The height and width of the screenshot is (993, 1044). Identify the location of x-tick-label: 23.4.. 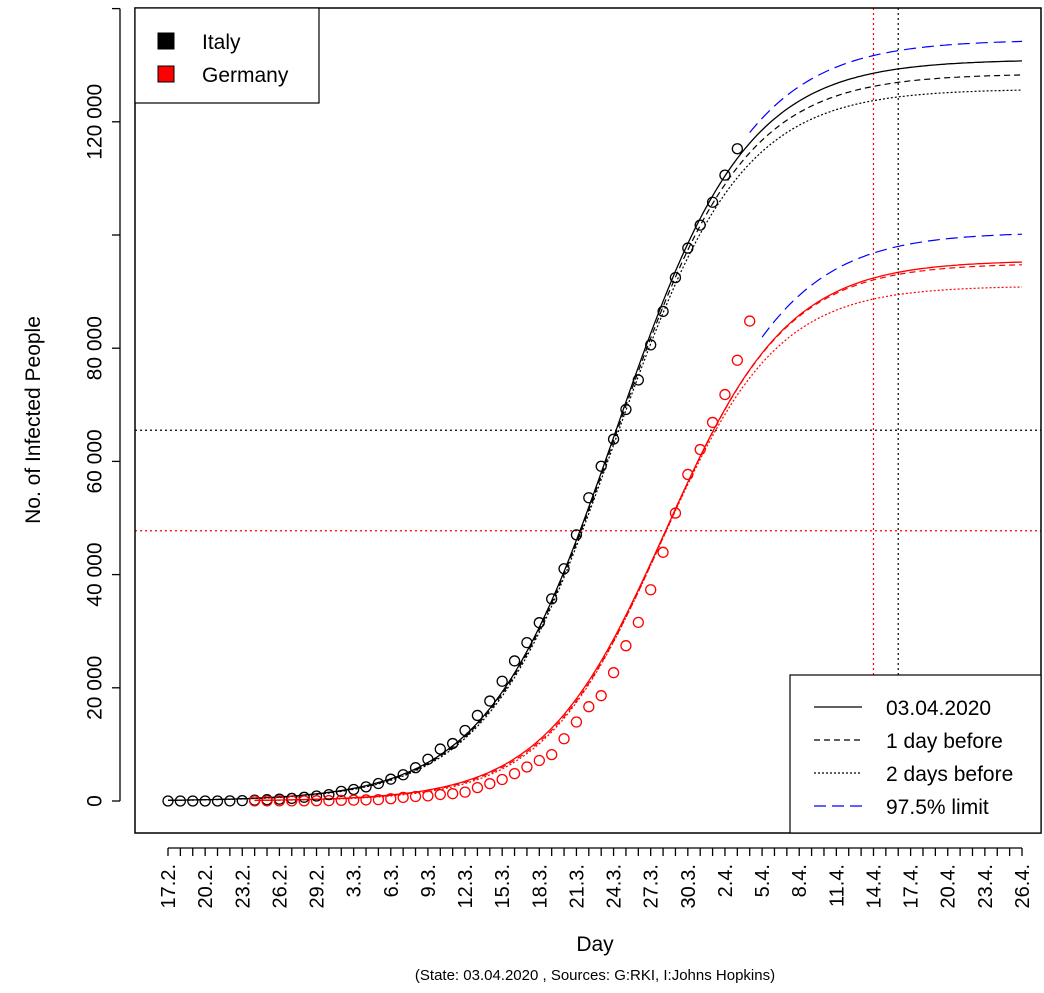
(986, 886).